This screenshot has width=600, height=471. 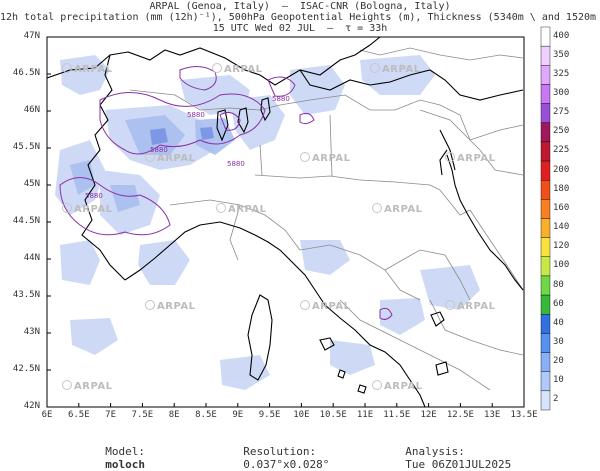 I want to click on colorbar-label: 100, so click(x=561, y=265).